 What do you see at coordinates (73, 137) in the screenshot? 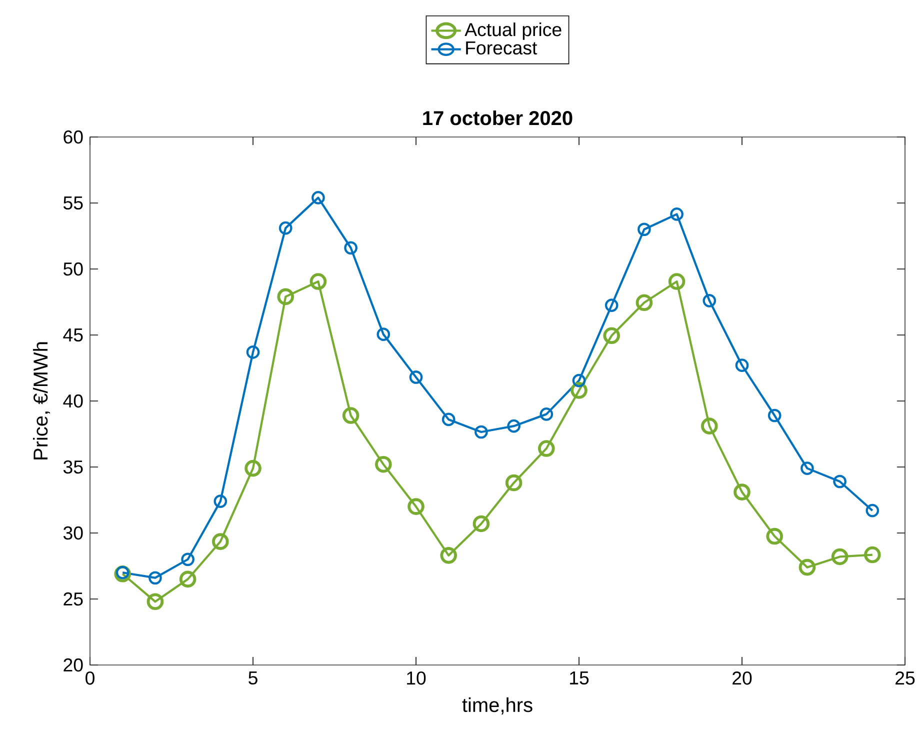
I see `y-tick-label: 60` at bounding box center [73, 137].